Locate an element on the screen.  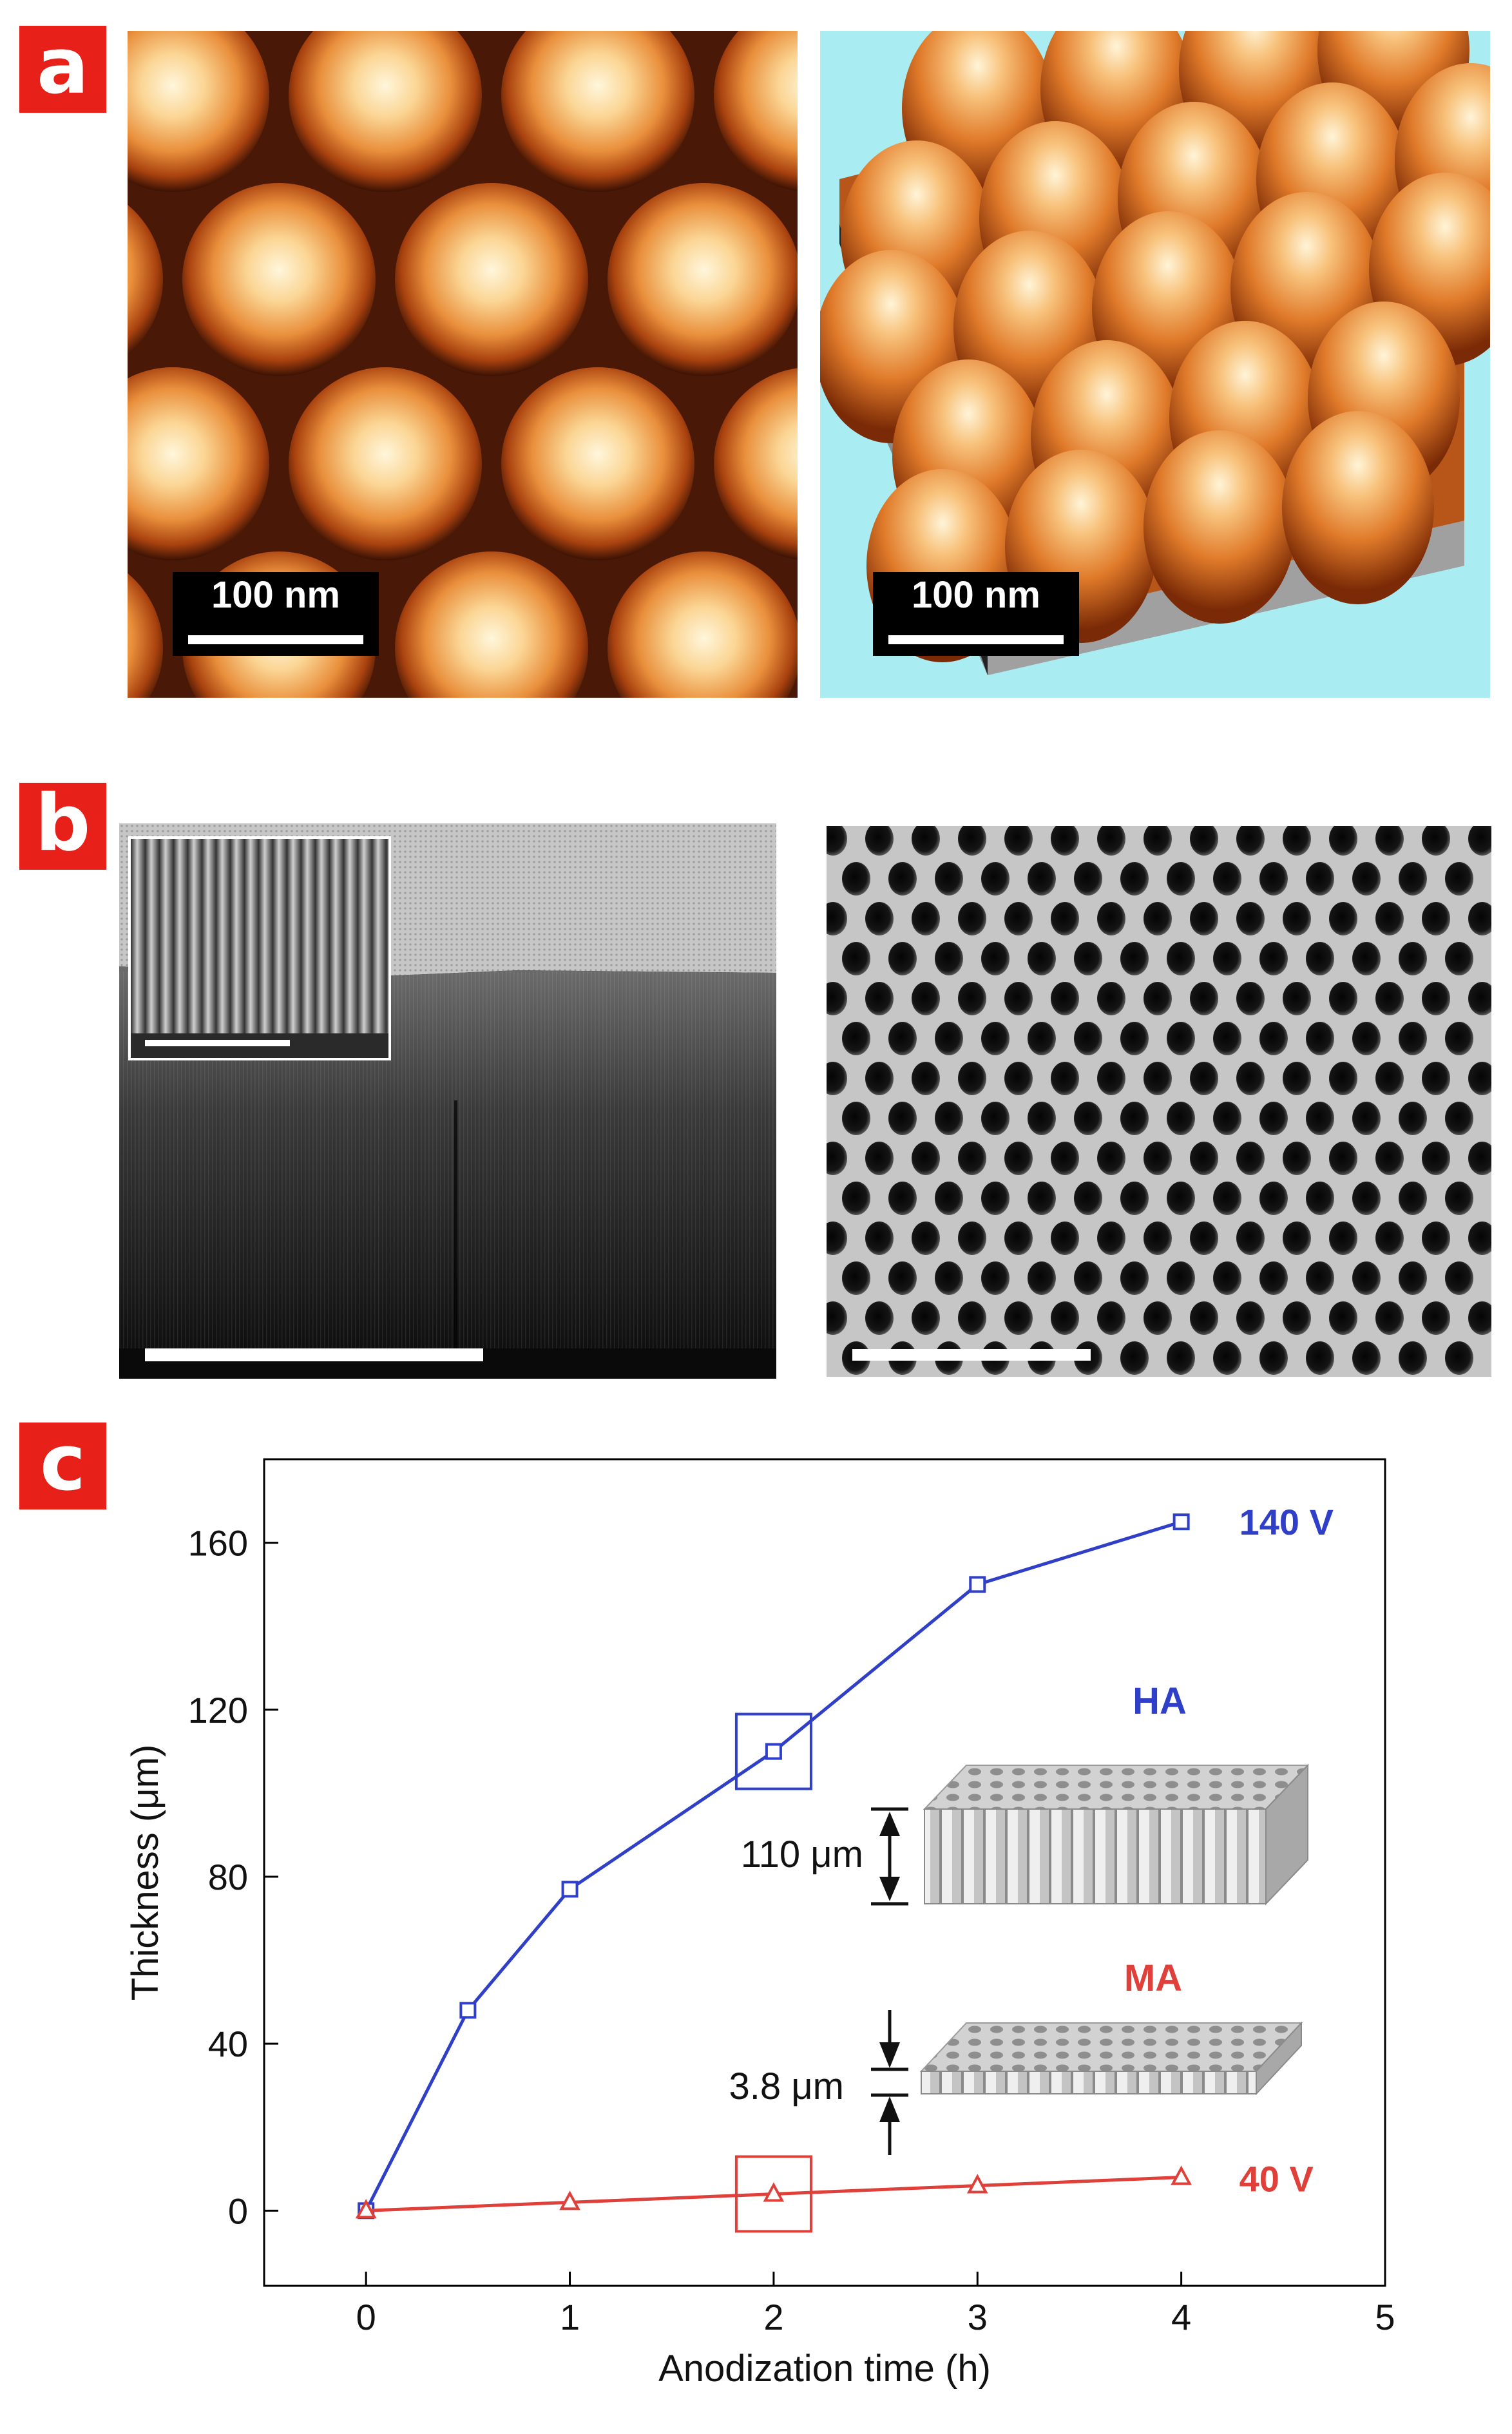
afm-3d-scalebar: 100 nm is located at coordinates (976, 614).